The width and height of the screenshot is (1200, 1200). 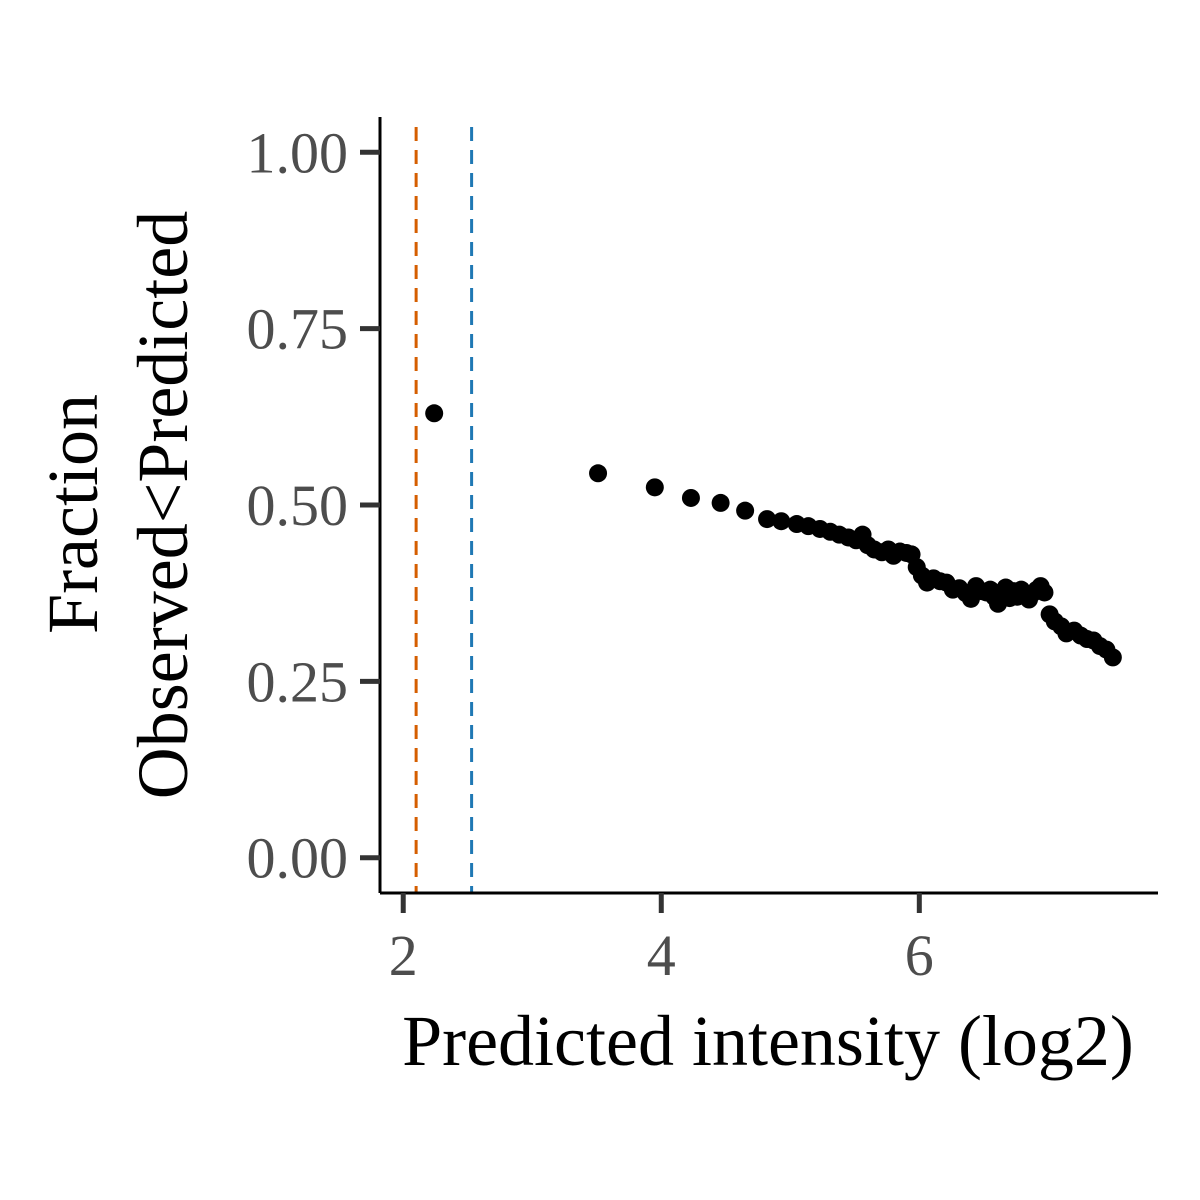 What do you see at coordinates (73, 514) in the screenshot?
I see `y-axis-title-line-1: Fraction` at bounding box center [73, 514].